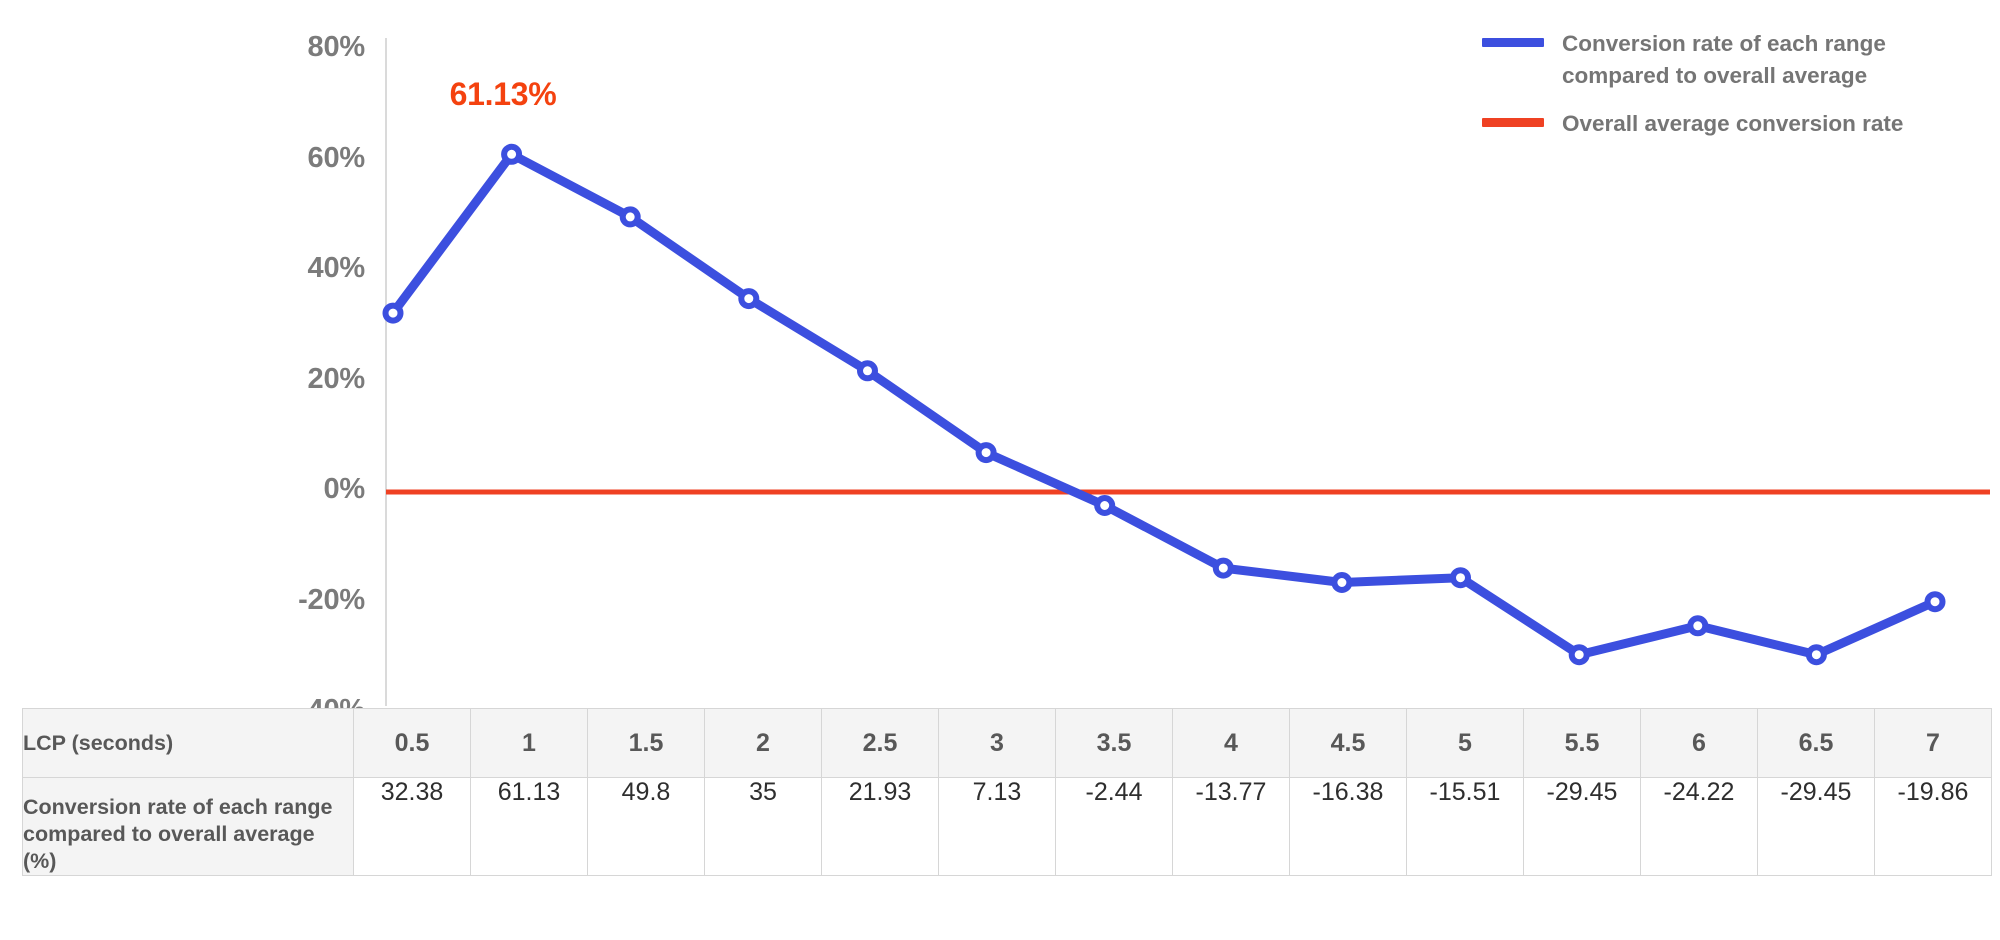  I want to click on y-axis-tick-label: 80%, so click(336, 47).